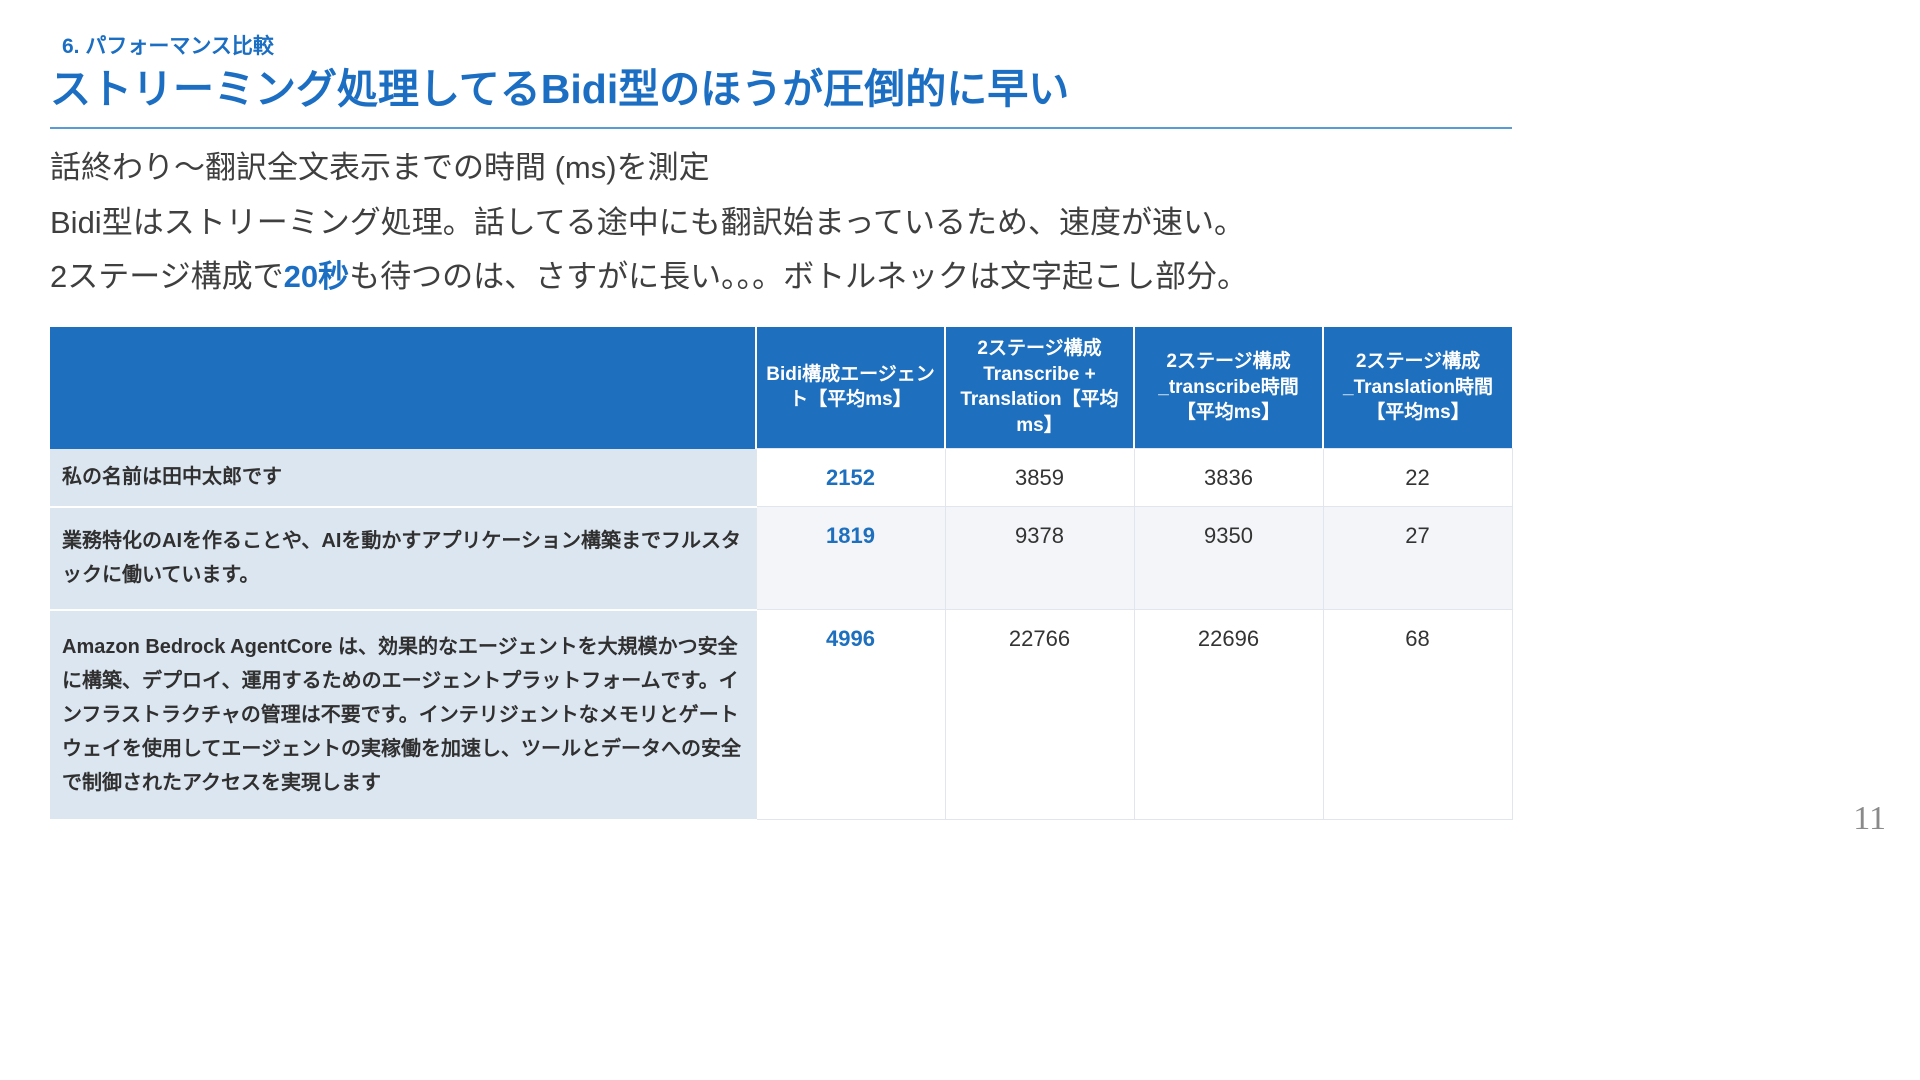 Image resolution: width=1920 pixels, height=1080 pixels. I want to click on column-header-two-stage-total: 2ステージ構成 Transcribe + Translation【平均ms】, so click(1040, 387).